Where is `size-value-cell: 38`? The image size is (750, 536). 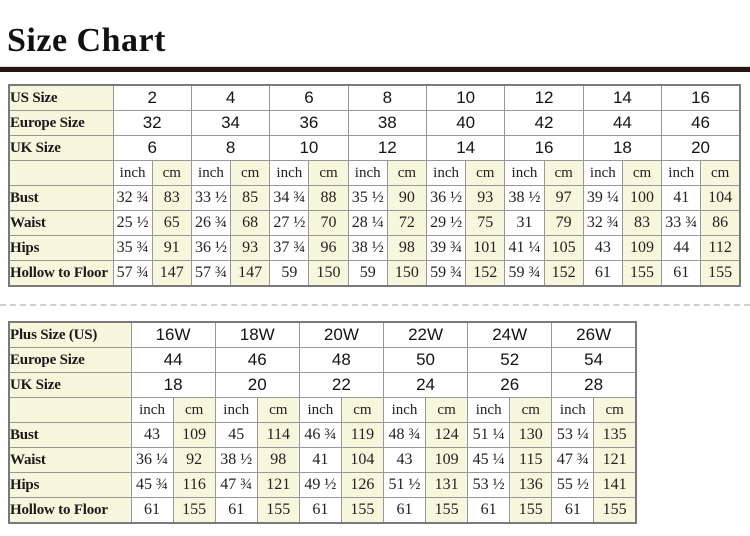 size-value-cell: 38 is located at coordinates (387, 123).